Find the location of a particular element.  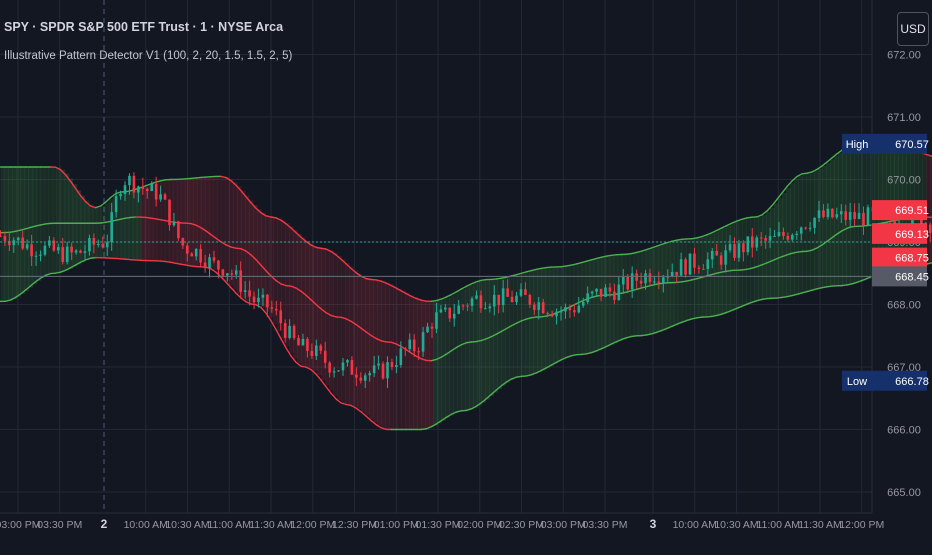

time-tick-label: 01:00 PM is located at coordinates (396, 525).